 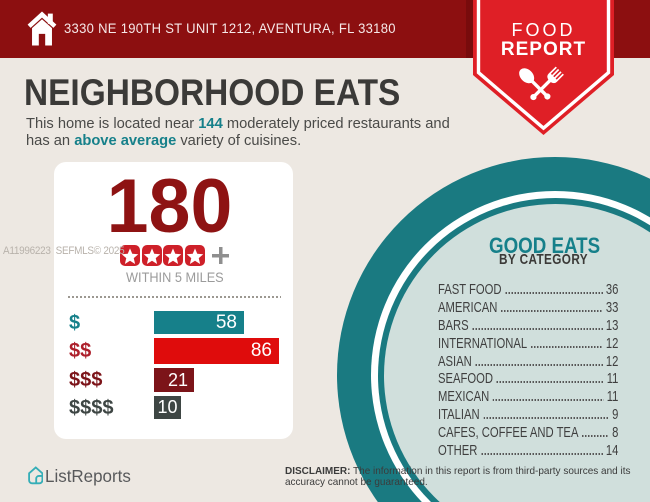 I want to click on svg-text: FOOD, so click(x=544, y=30).